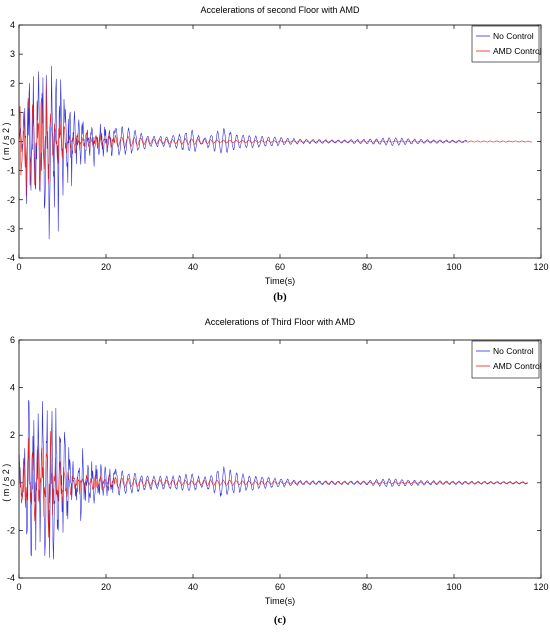  What do you see at coordinates (12, 340) in the screenshot?
I see `y-tick-label: 6` at bounding box center [12, 340].